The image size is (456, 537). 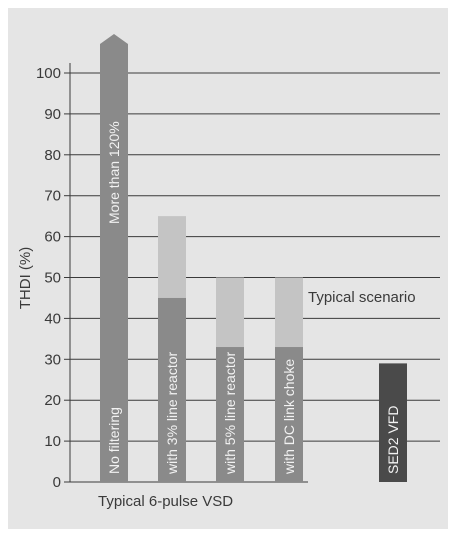 I want to click on bar-label: with 3% line reactor, so click(x=172, y=413).